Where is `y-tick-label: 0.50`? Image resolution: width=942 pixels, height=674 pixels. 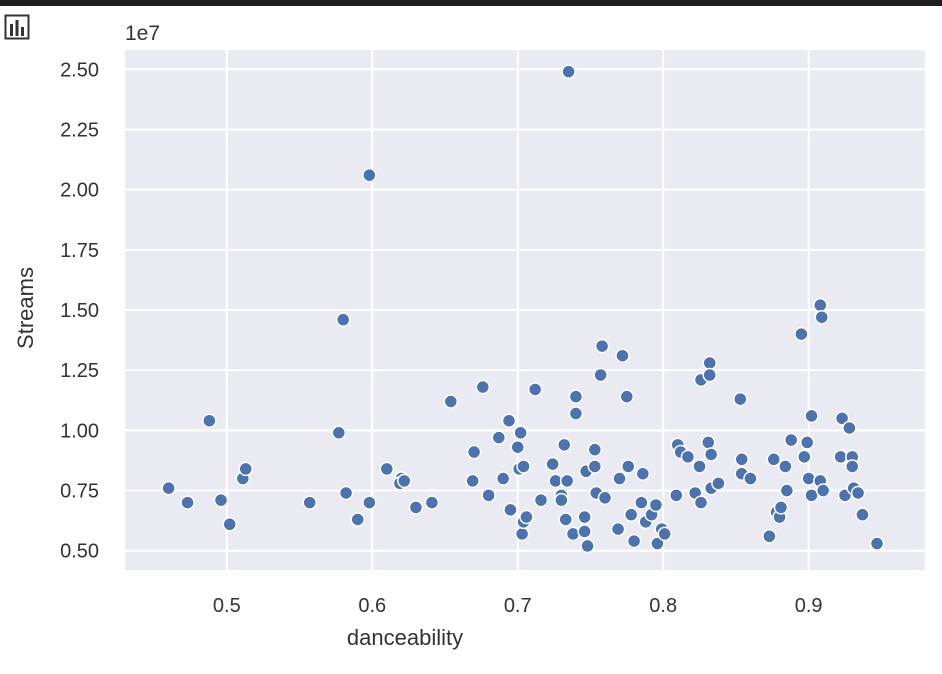
y-tick-label: 0.50 is located at coordinates (79, 552).